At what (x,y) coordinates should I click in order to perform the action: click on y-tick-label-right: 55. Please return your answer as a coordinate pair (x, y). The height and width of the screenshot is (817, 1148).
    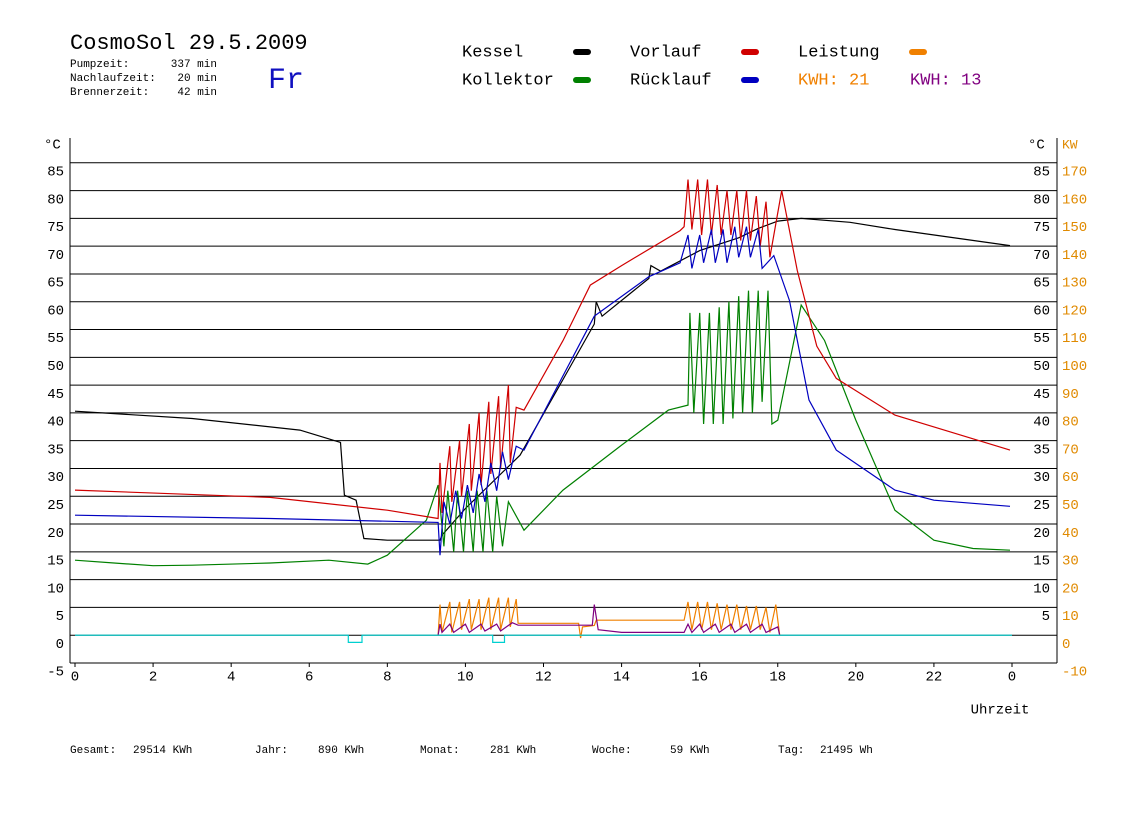
    Looking at the image, I should click on (1041, 339).